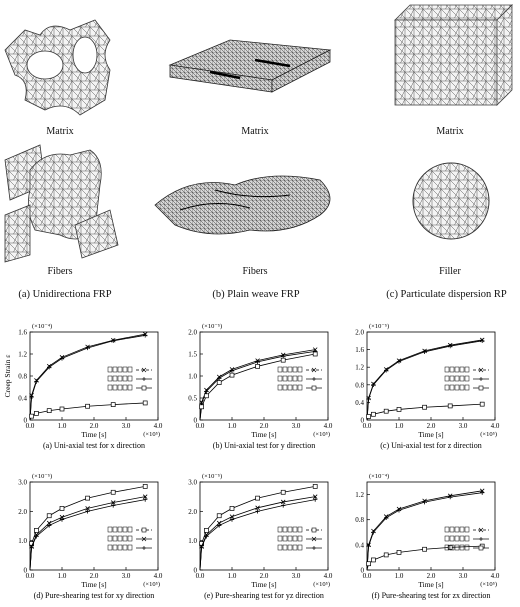  Describe the element at coordinates (250, 66) in the screenshot. I see `plain-weave-matrix-mesh` at that location.